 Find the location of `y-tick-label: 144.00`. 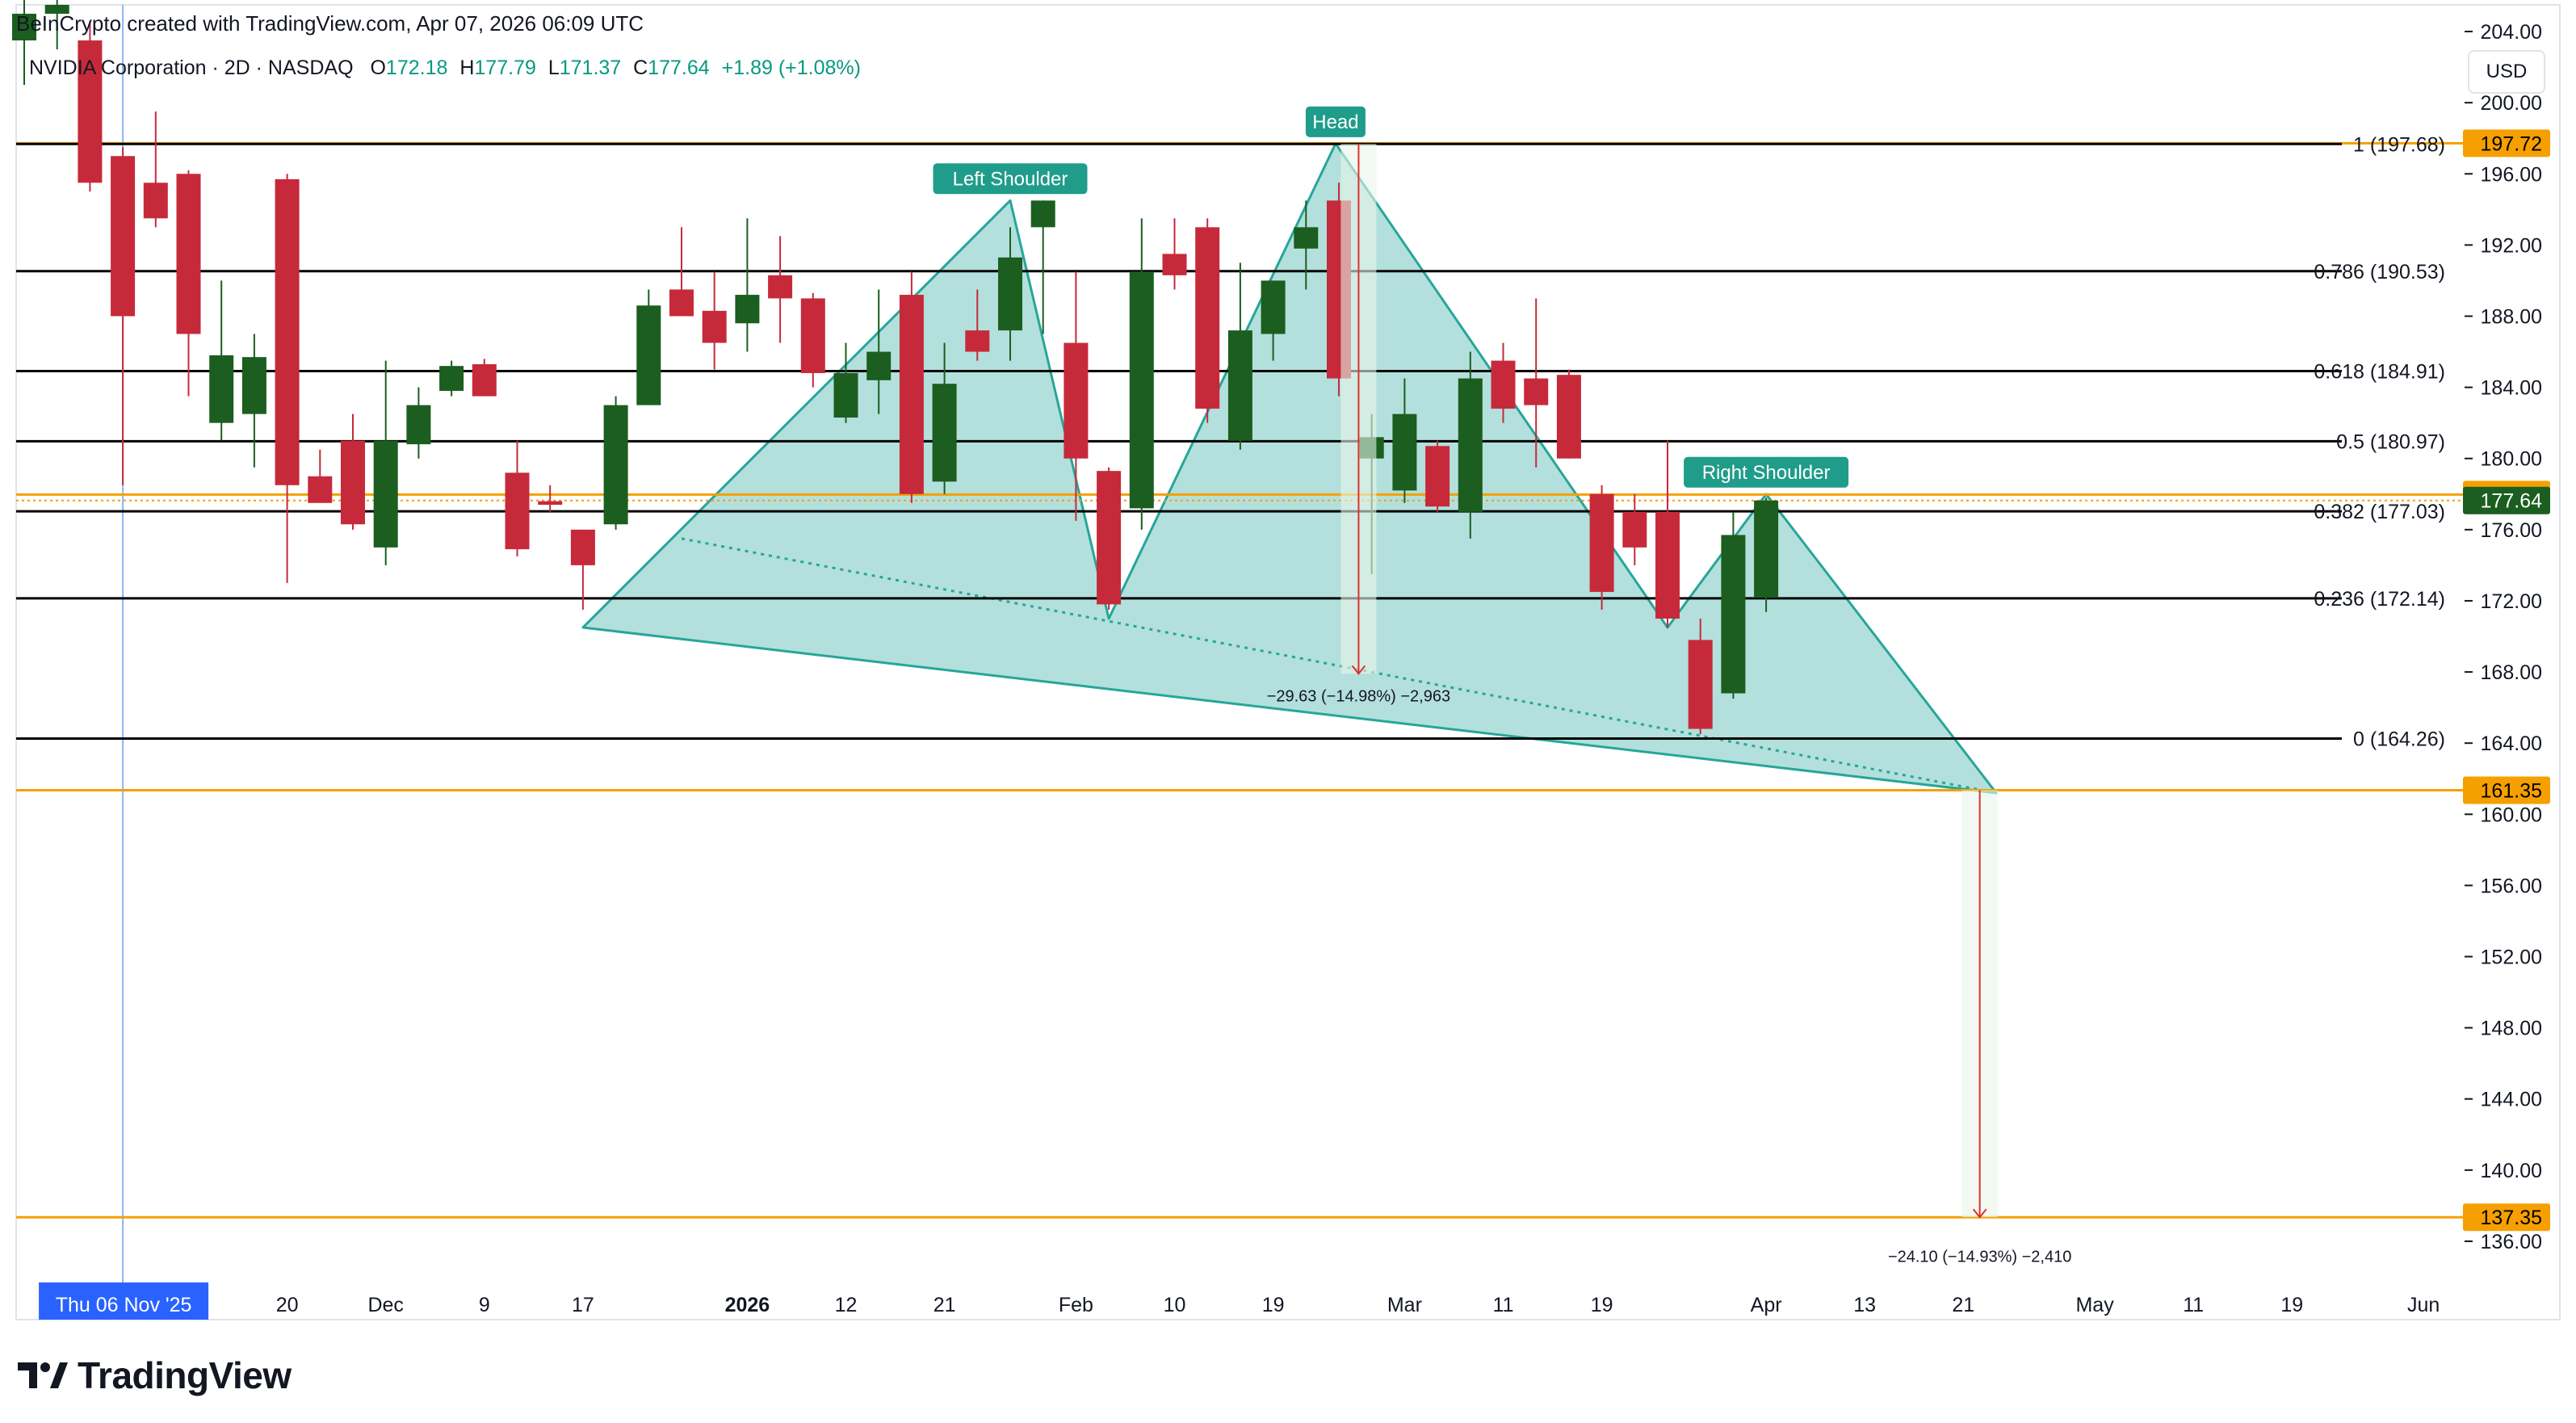

y-tick-label: 144.00 is located at coordinates (2511, 1100).